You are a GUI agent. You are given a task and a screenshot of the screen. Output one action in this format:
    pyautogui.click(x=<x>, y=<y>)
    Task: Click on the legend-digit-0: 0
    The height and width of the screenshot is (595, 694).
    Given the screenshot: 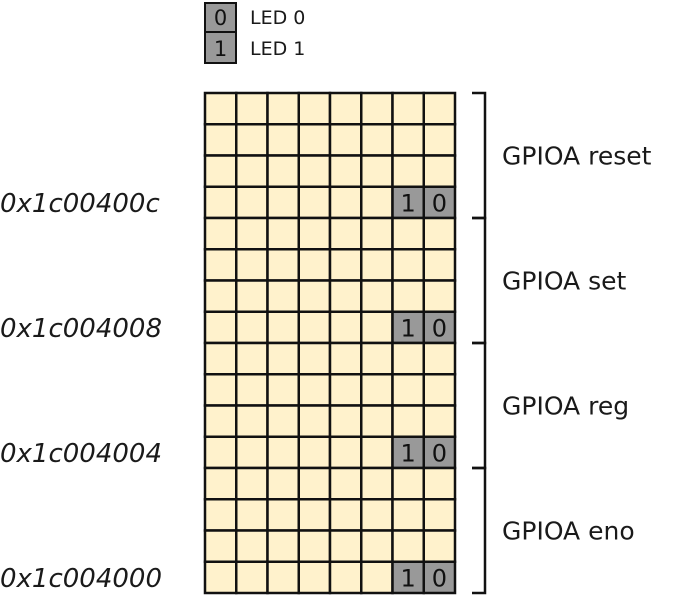 What is the action you would take?
    pyautogui.click(x=220, y=18)
    